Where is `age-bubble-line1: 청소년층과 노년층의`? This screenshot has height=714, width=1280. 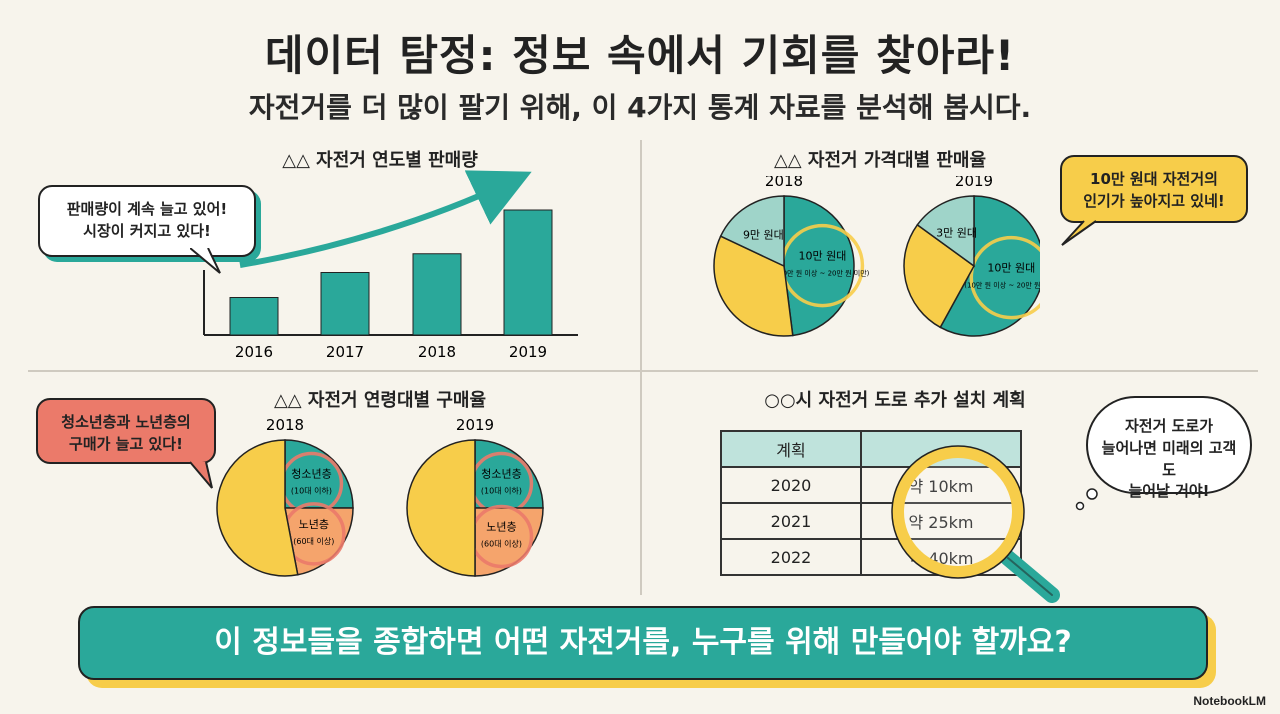 age-bubble-line1: 청소년층과 노년층의 is located at coordinates (126, 422).